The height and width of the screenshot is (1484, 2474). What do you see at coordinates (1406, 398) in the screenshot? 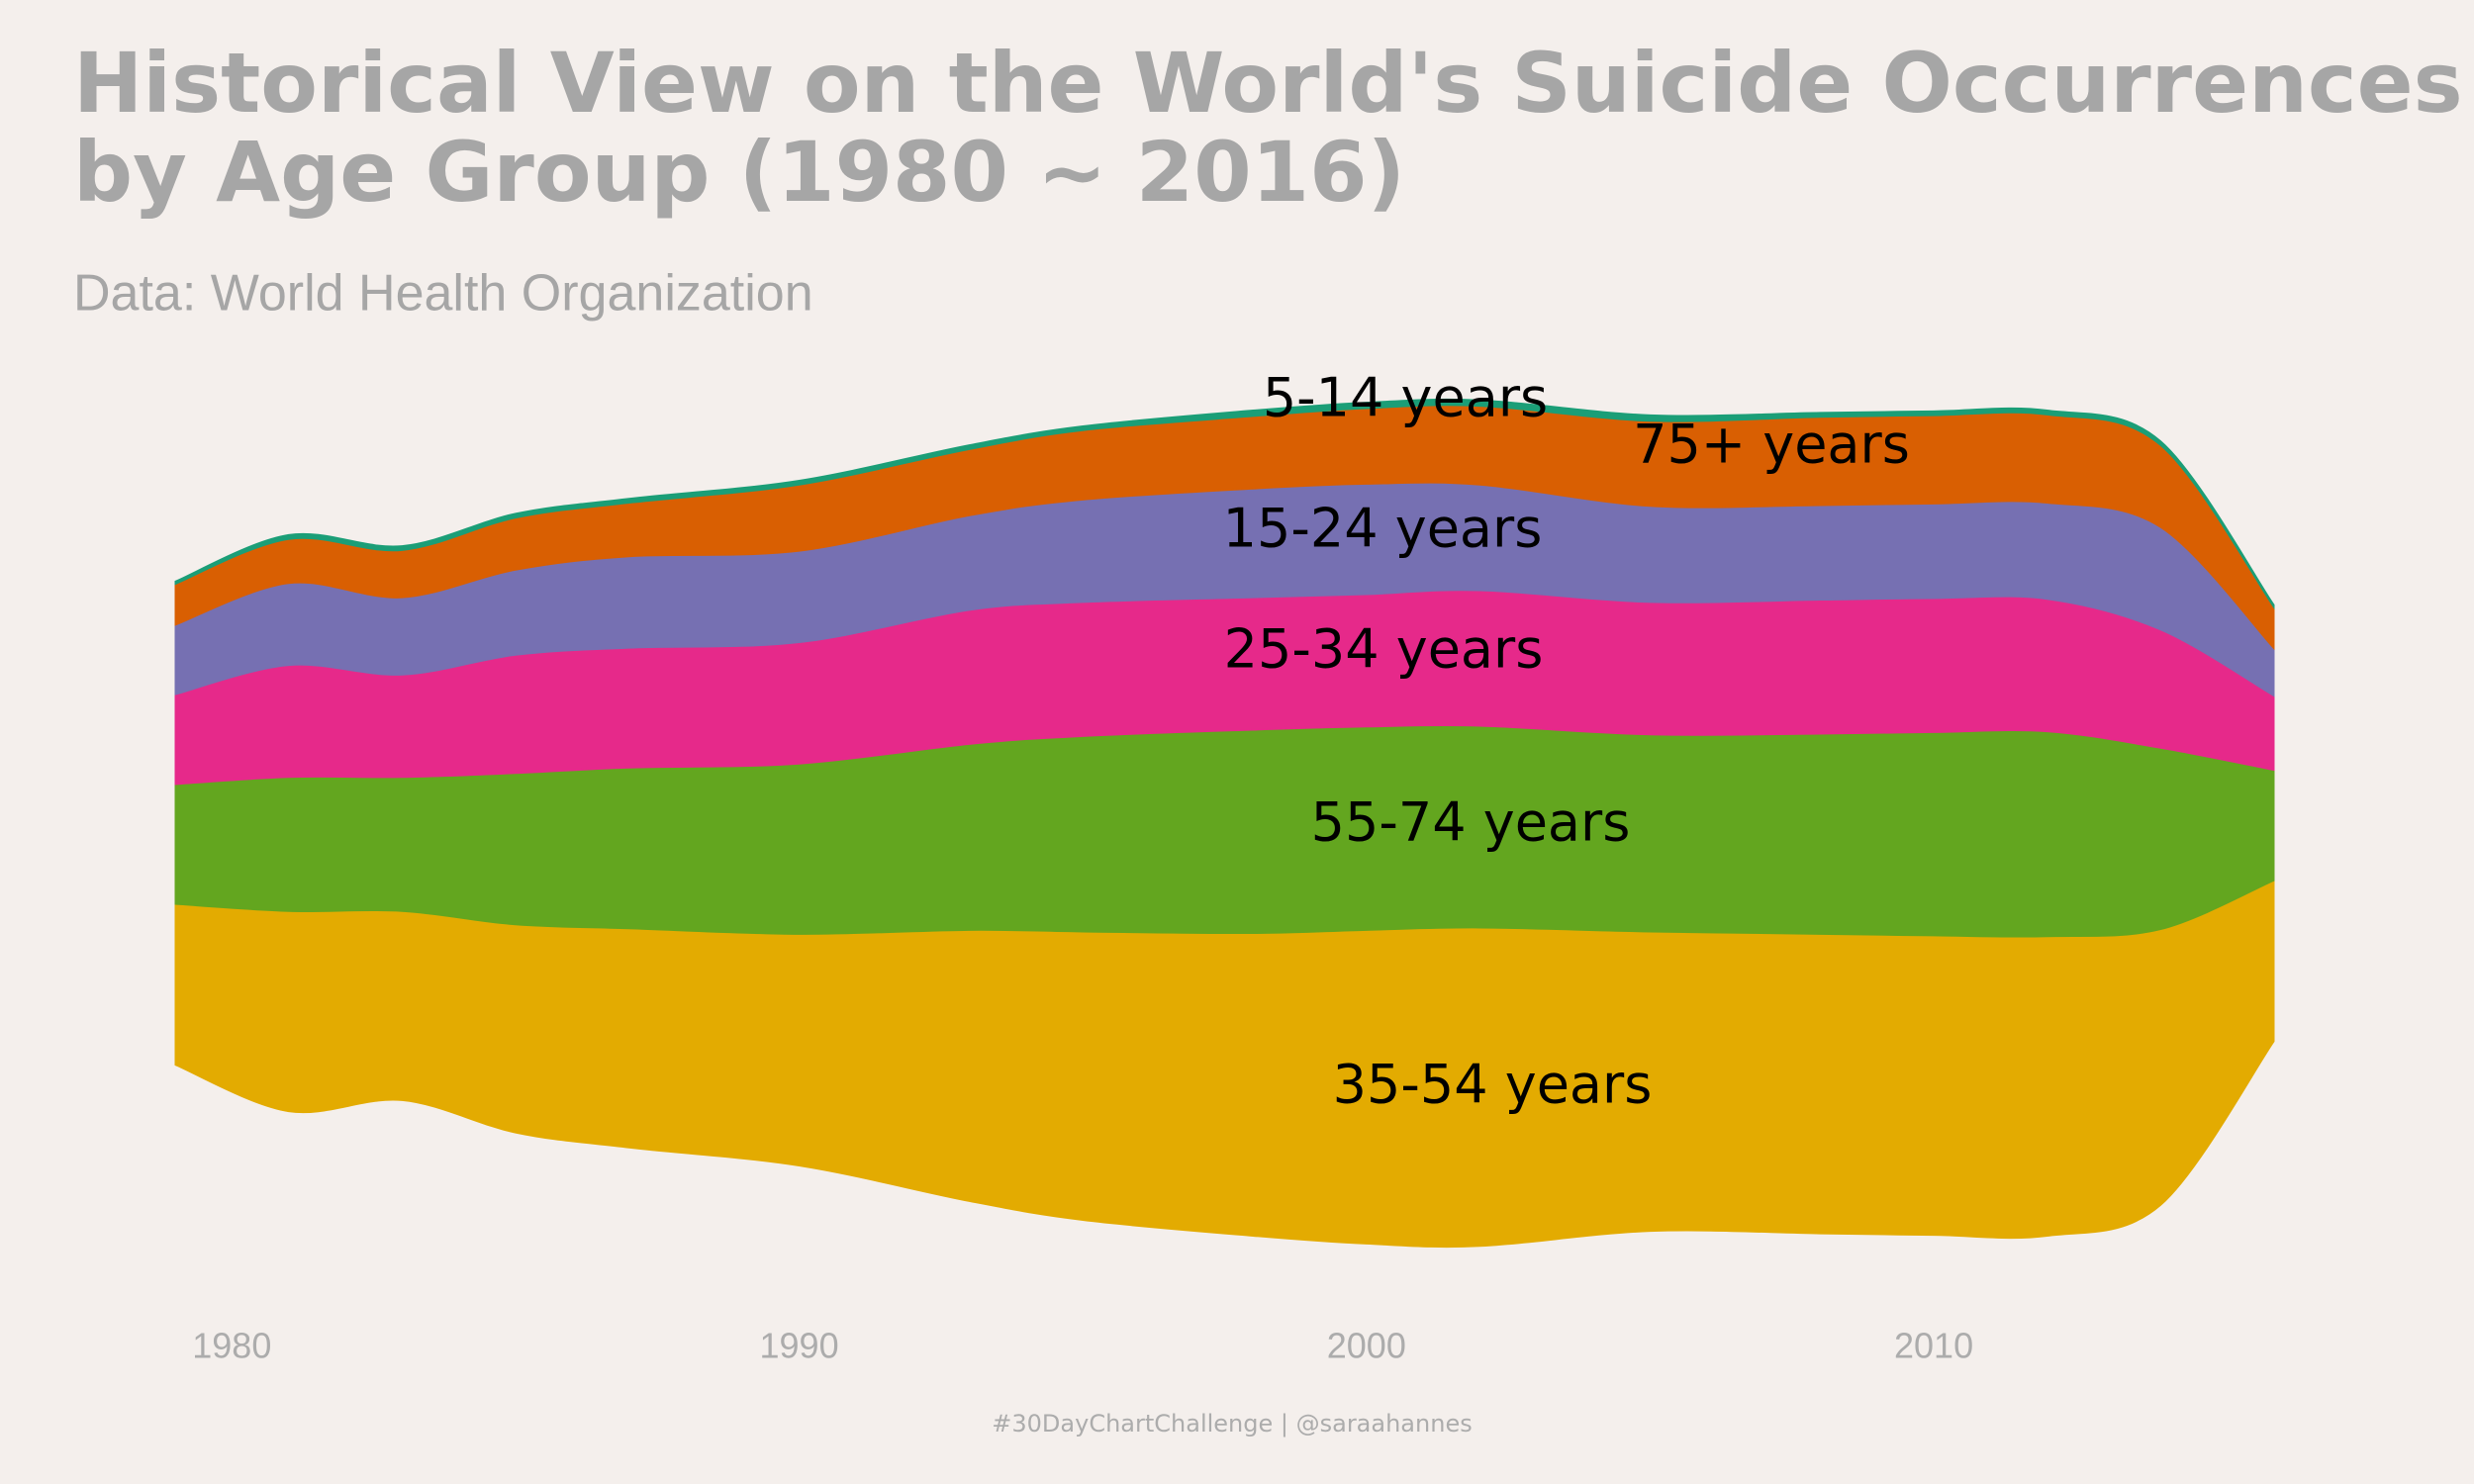
I see `series-label: 5-14 years` at bounding box center [1406, 398].